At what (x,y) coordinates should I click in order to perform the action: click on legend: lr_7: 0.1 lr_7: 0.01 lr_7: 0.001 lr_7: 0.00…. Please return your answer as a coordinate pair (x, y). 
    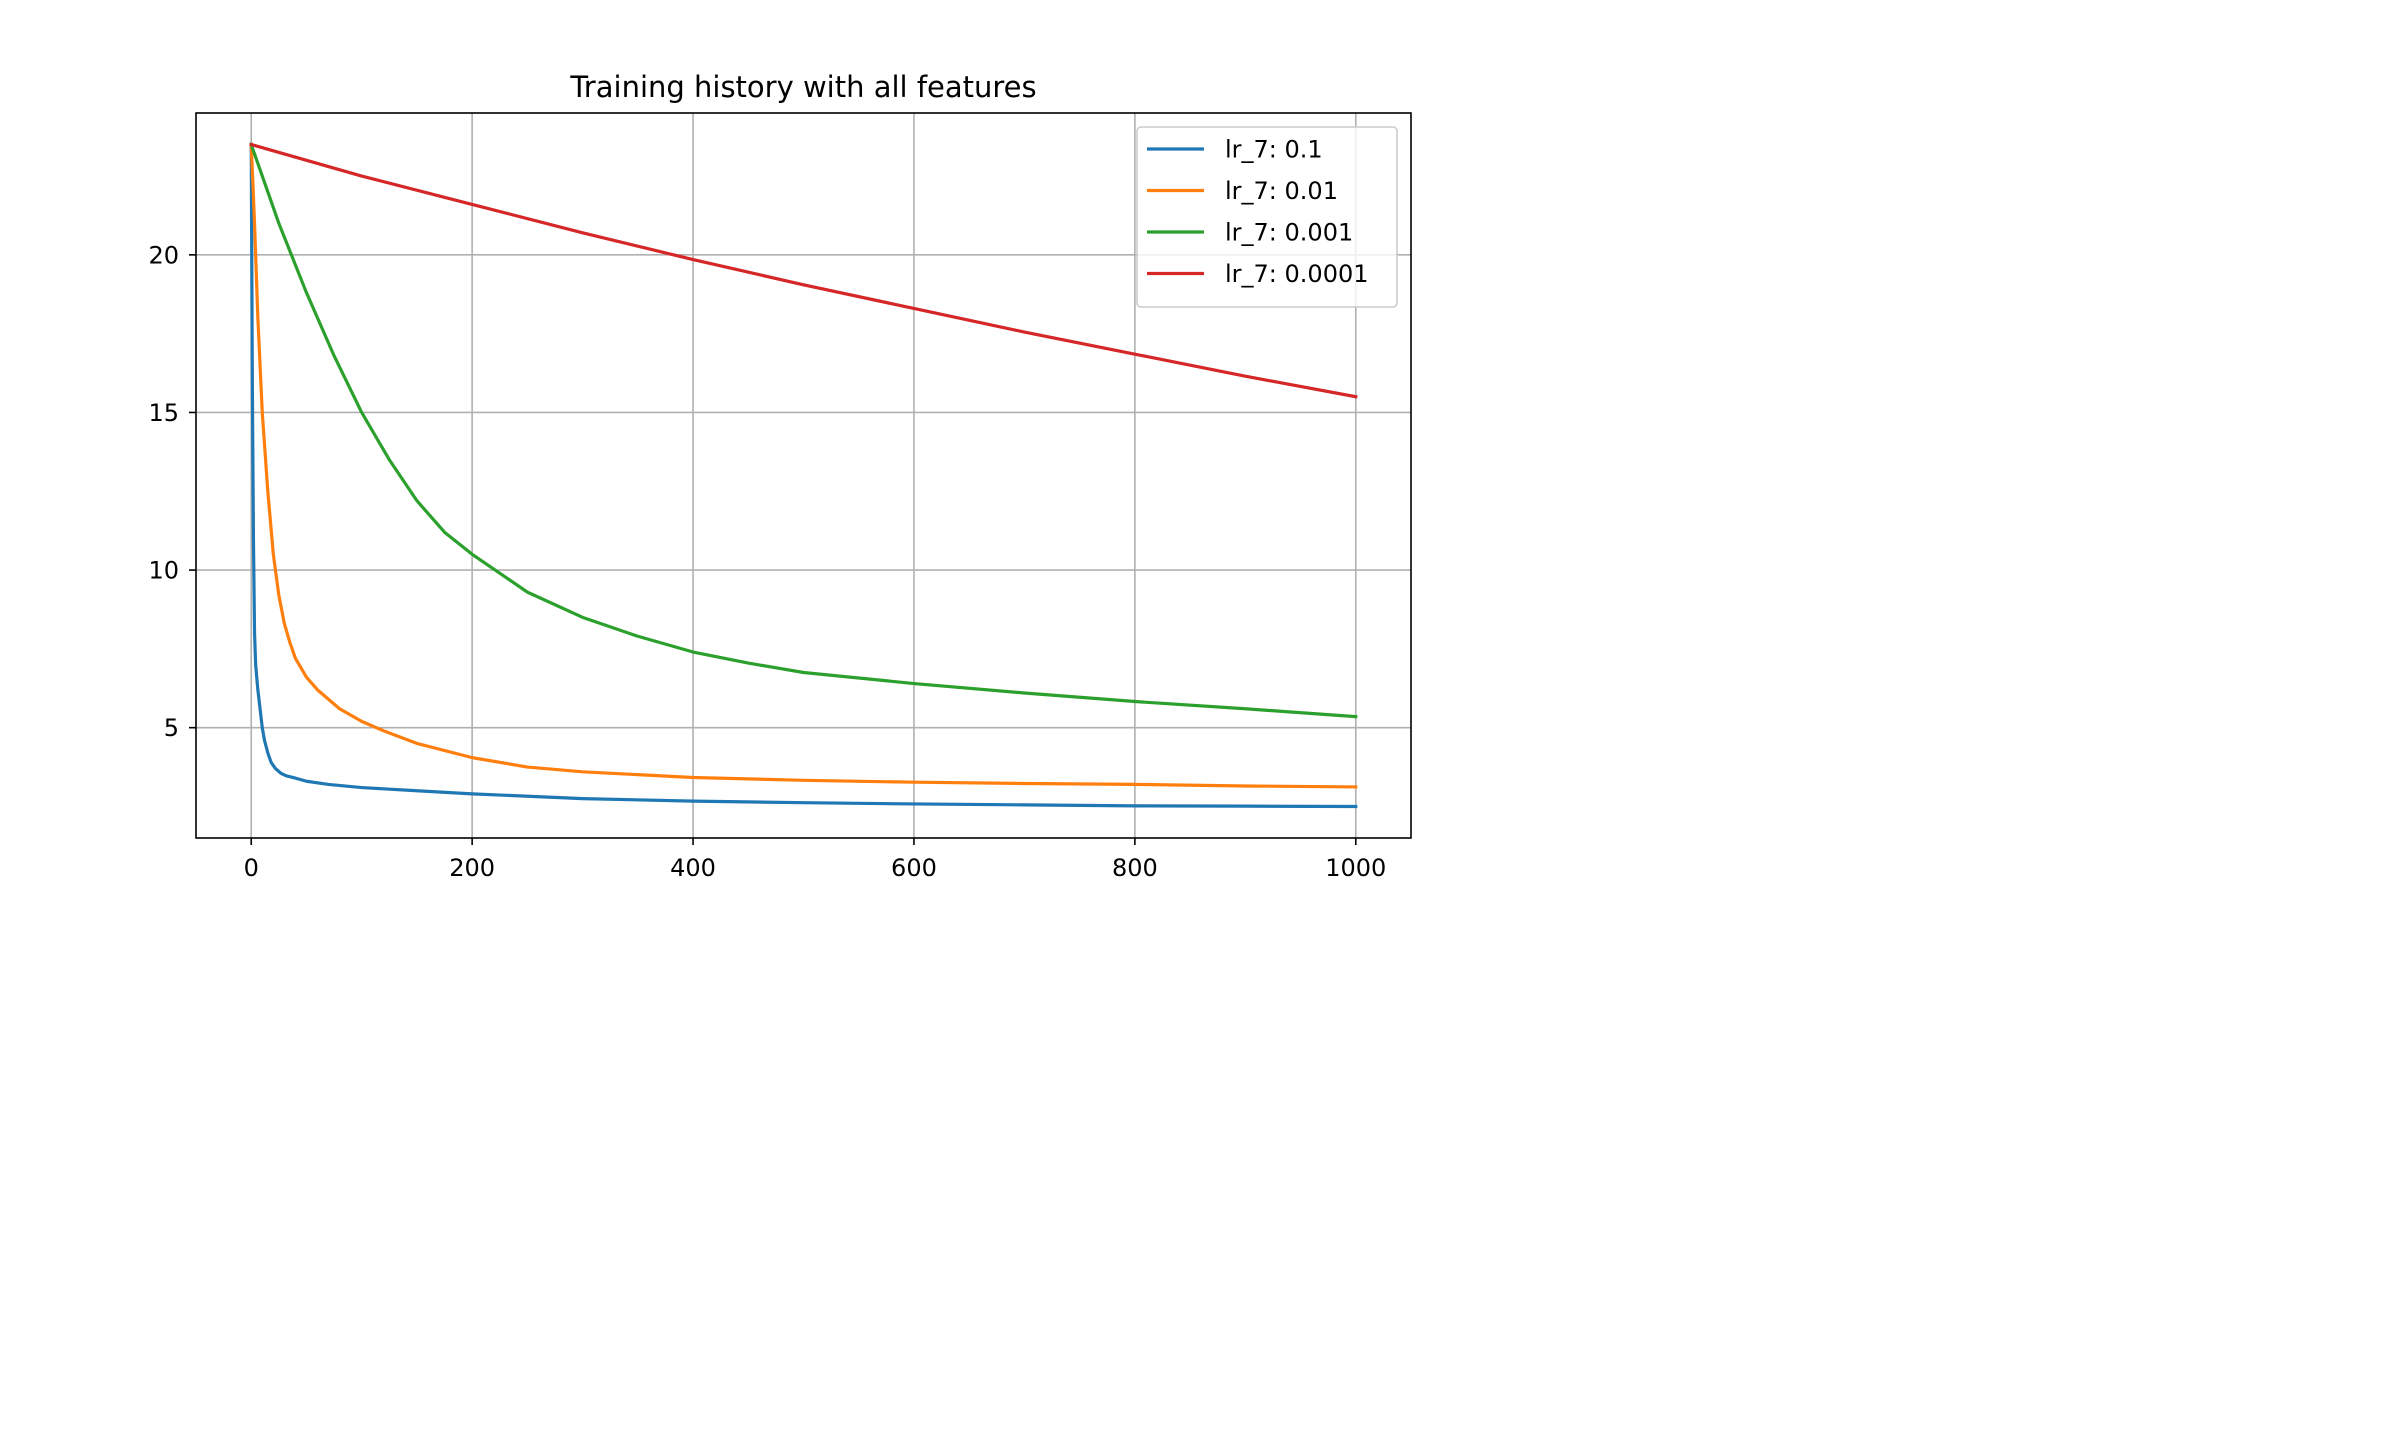
    Looking at the image, I should click on (1267, 217).